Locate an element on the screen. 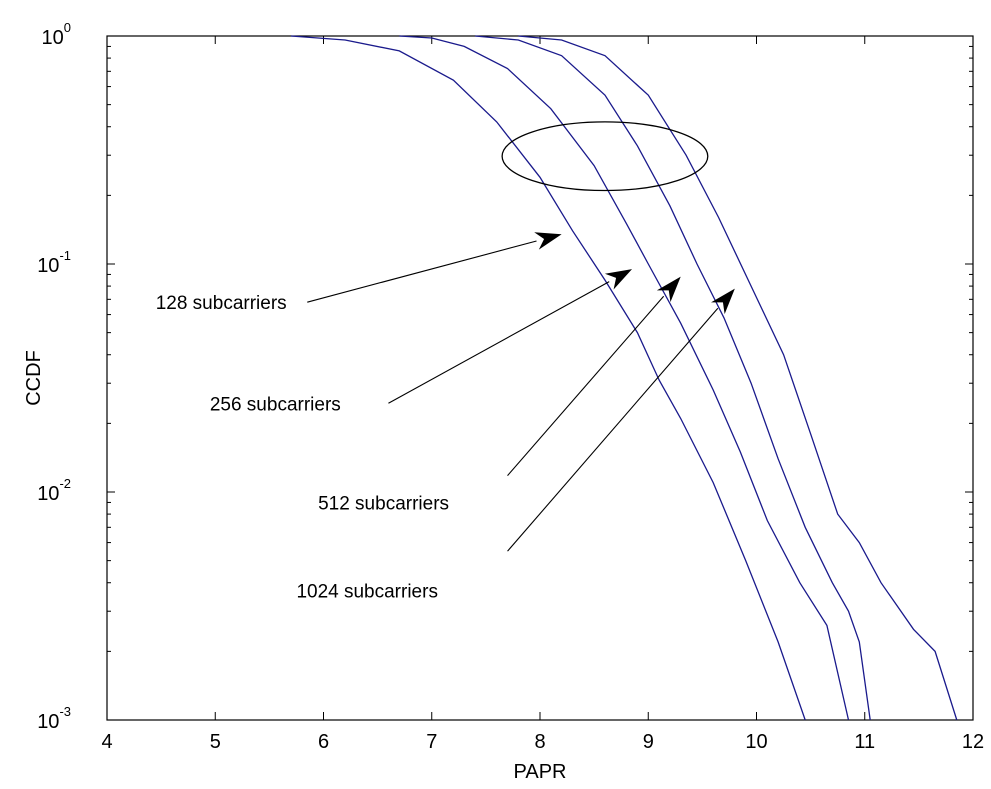 The height and width of the screenshot is (789, 991). x-tick-labels: 4 5 6 7 8 9 10 11 12 is located at coordinates (542, 742).